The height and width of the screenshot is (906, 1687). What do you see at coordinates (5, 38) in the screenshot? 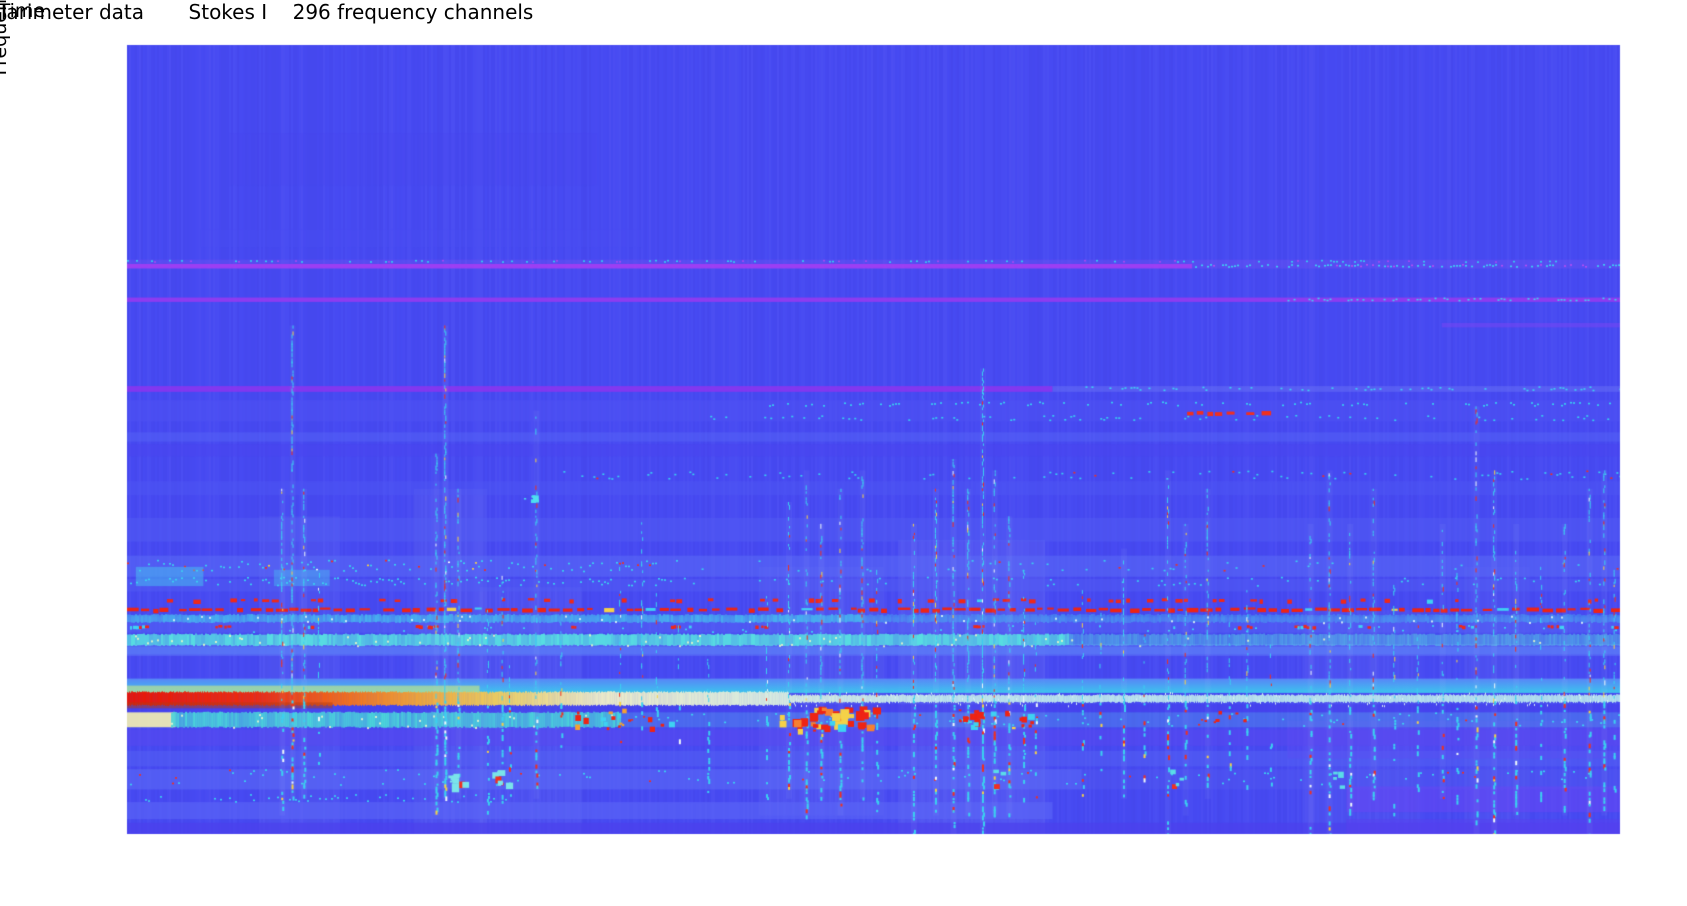
I see `y-axis-label: Frequency, MHz` at bounding box center [5, 38].